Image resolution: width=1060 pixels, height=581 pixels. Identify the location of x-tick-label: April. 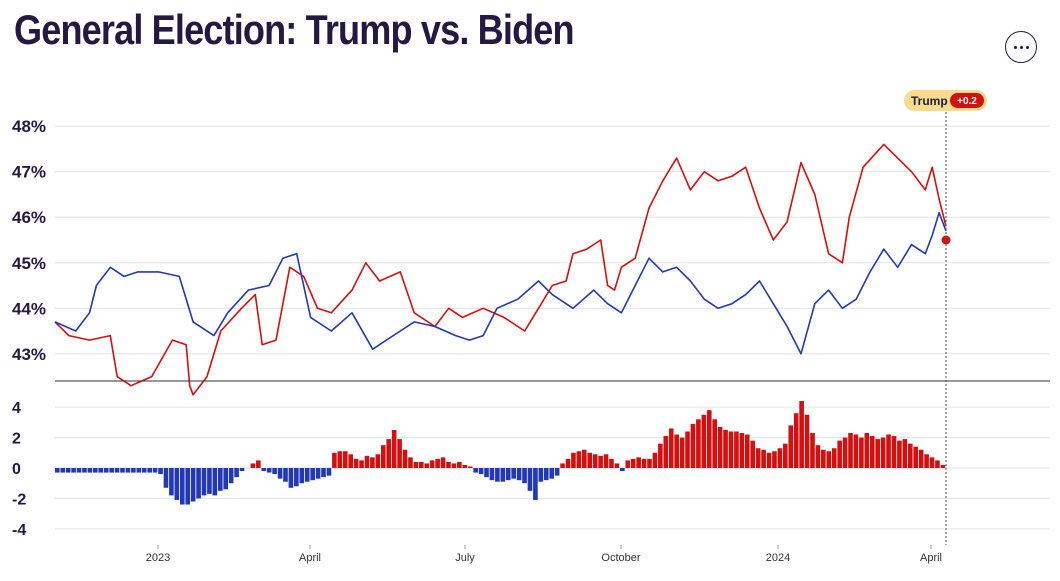
(931, 558).